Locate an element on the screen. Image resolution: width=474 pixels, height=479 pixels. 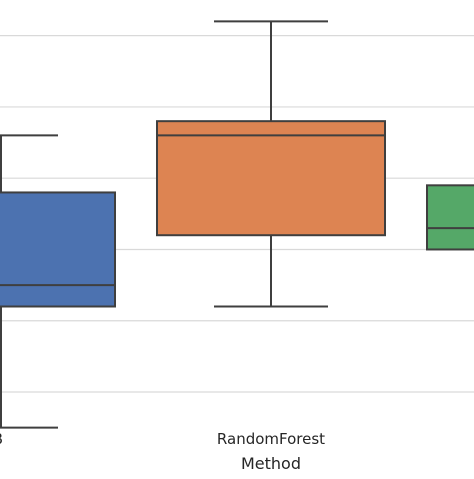
x-axis-label: Method is located at coordinates (271, 463).